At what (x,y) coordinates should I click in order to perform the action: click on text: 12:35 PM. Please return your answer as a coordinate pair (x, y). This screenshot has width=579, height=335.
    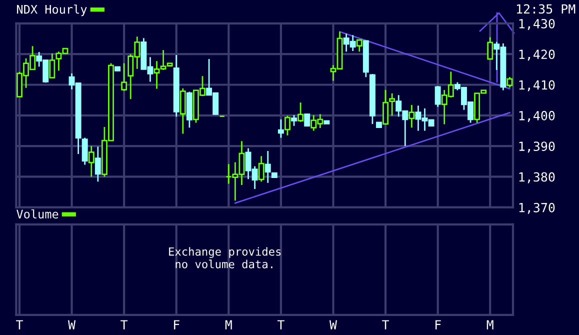
    Looking at the image, I should click on (546, 9).